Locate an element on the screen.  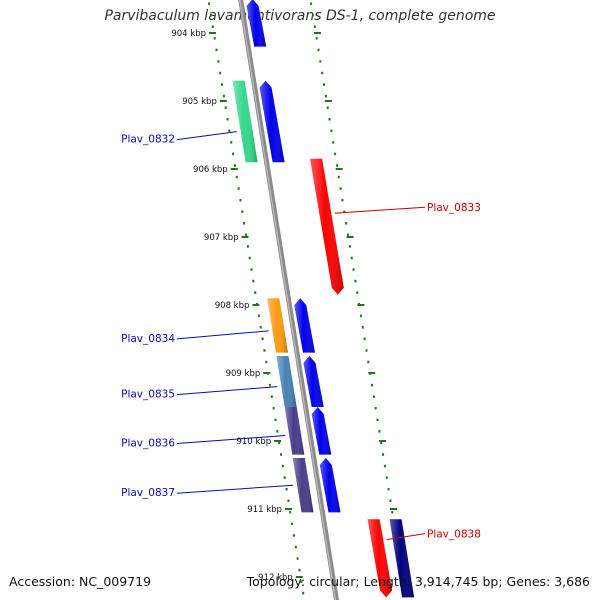
kbp-tick-label: 904 kbp is located at coordinates (188, 34).